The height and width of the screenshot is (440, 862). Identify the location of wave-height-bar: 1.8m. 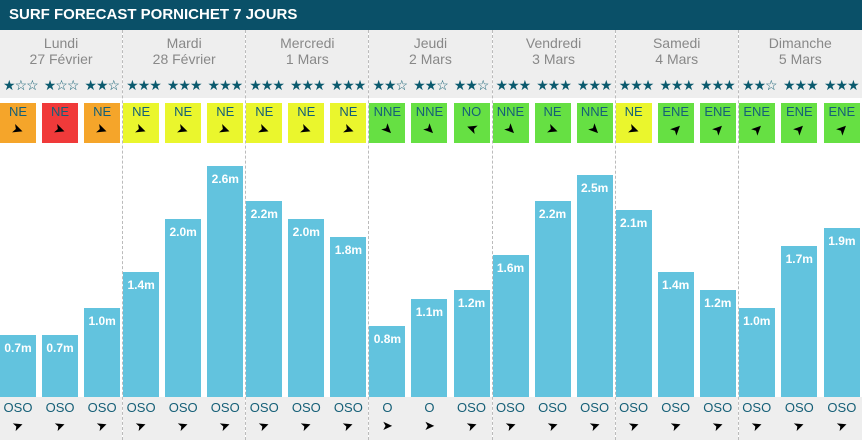
(348, 316).